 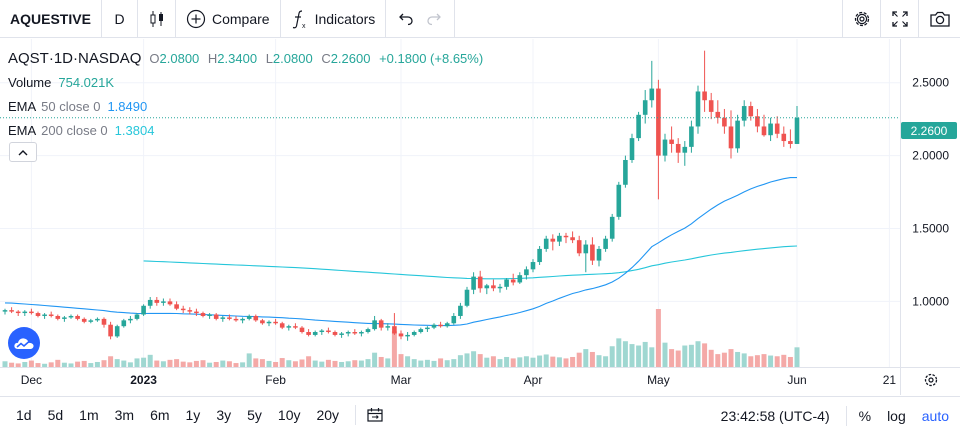 What do you see at coordinates (89, 415) in the screenshot?
I see `range-1m: 1m` at bounding box center [89, 415].